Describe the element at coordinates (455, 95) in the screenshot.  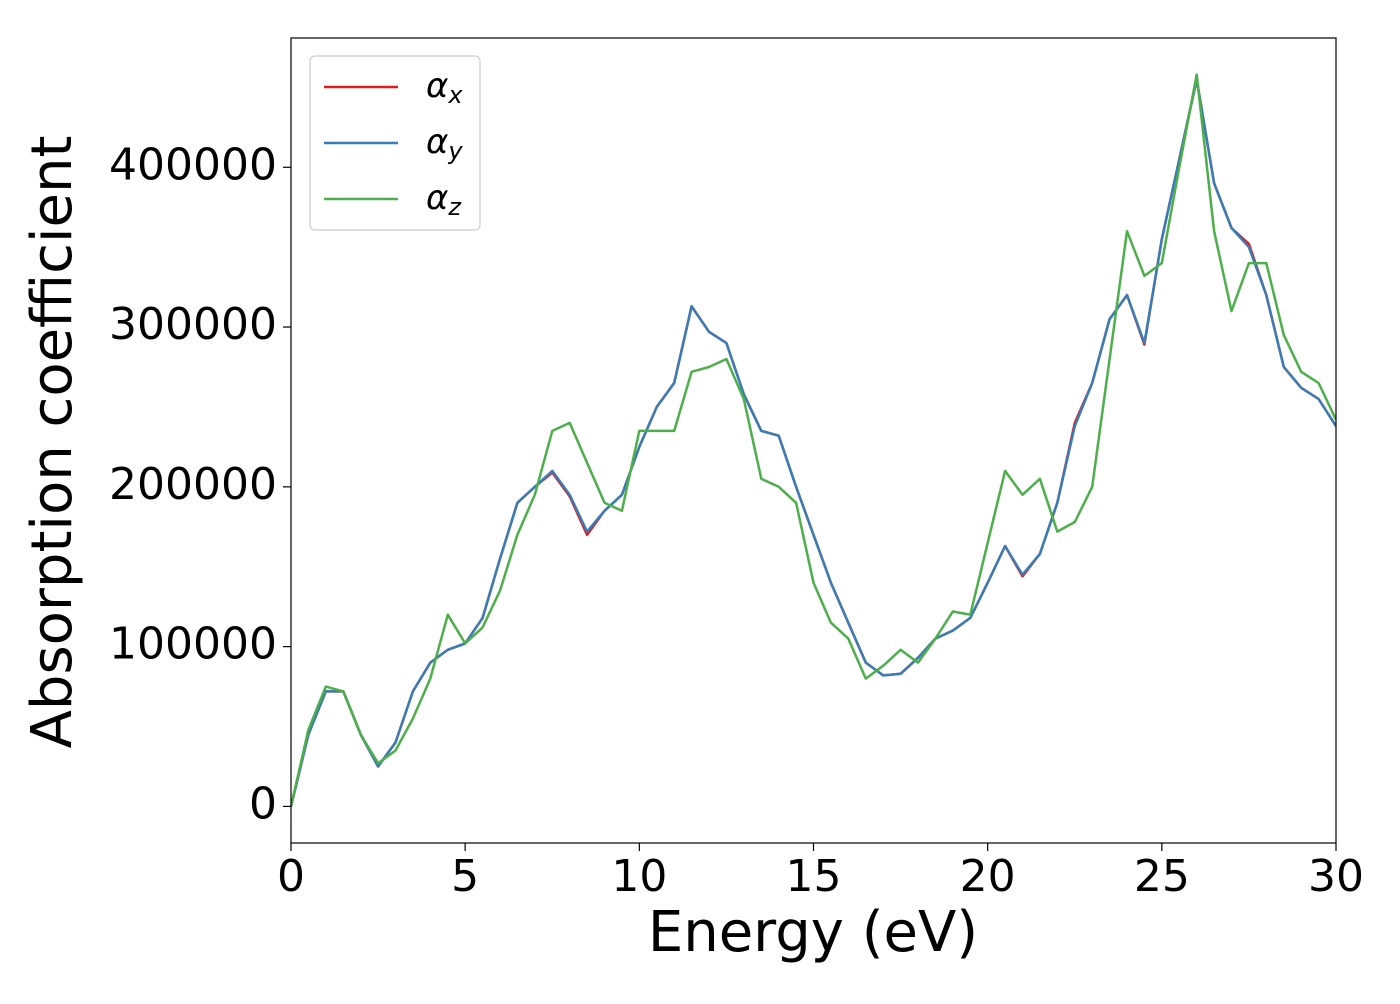
I see `legend-subscript: x` at that location.